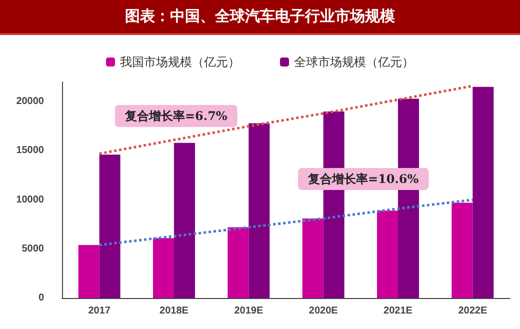 Image resolution: width=520 pixels, height=329 pixels. What do you see at coordinates (473, 311) in the screenshot?
I see `x-tick-label: 2022E` at bounding box center [473, 311].